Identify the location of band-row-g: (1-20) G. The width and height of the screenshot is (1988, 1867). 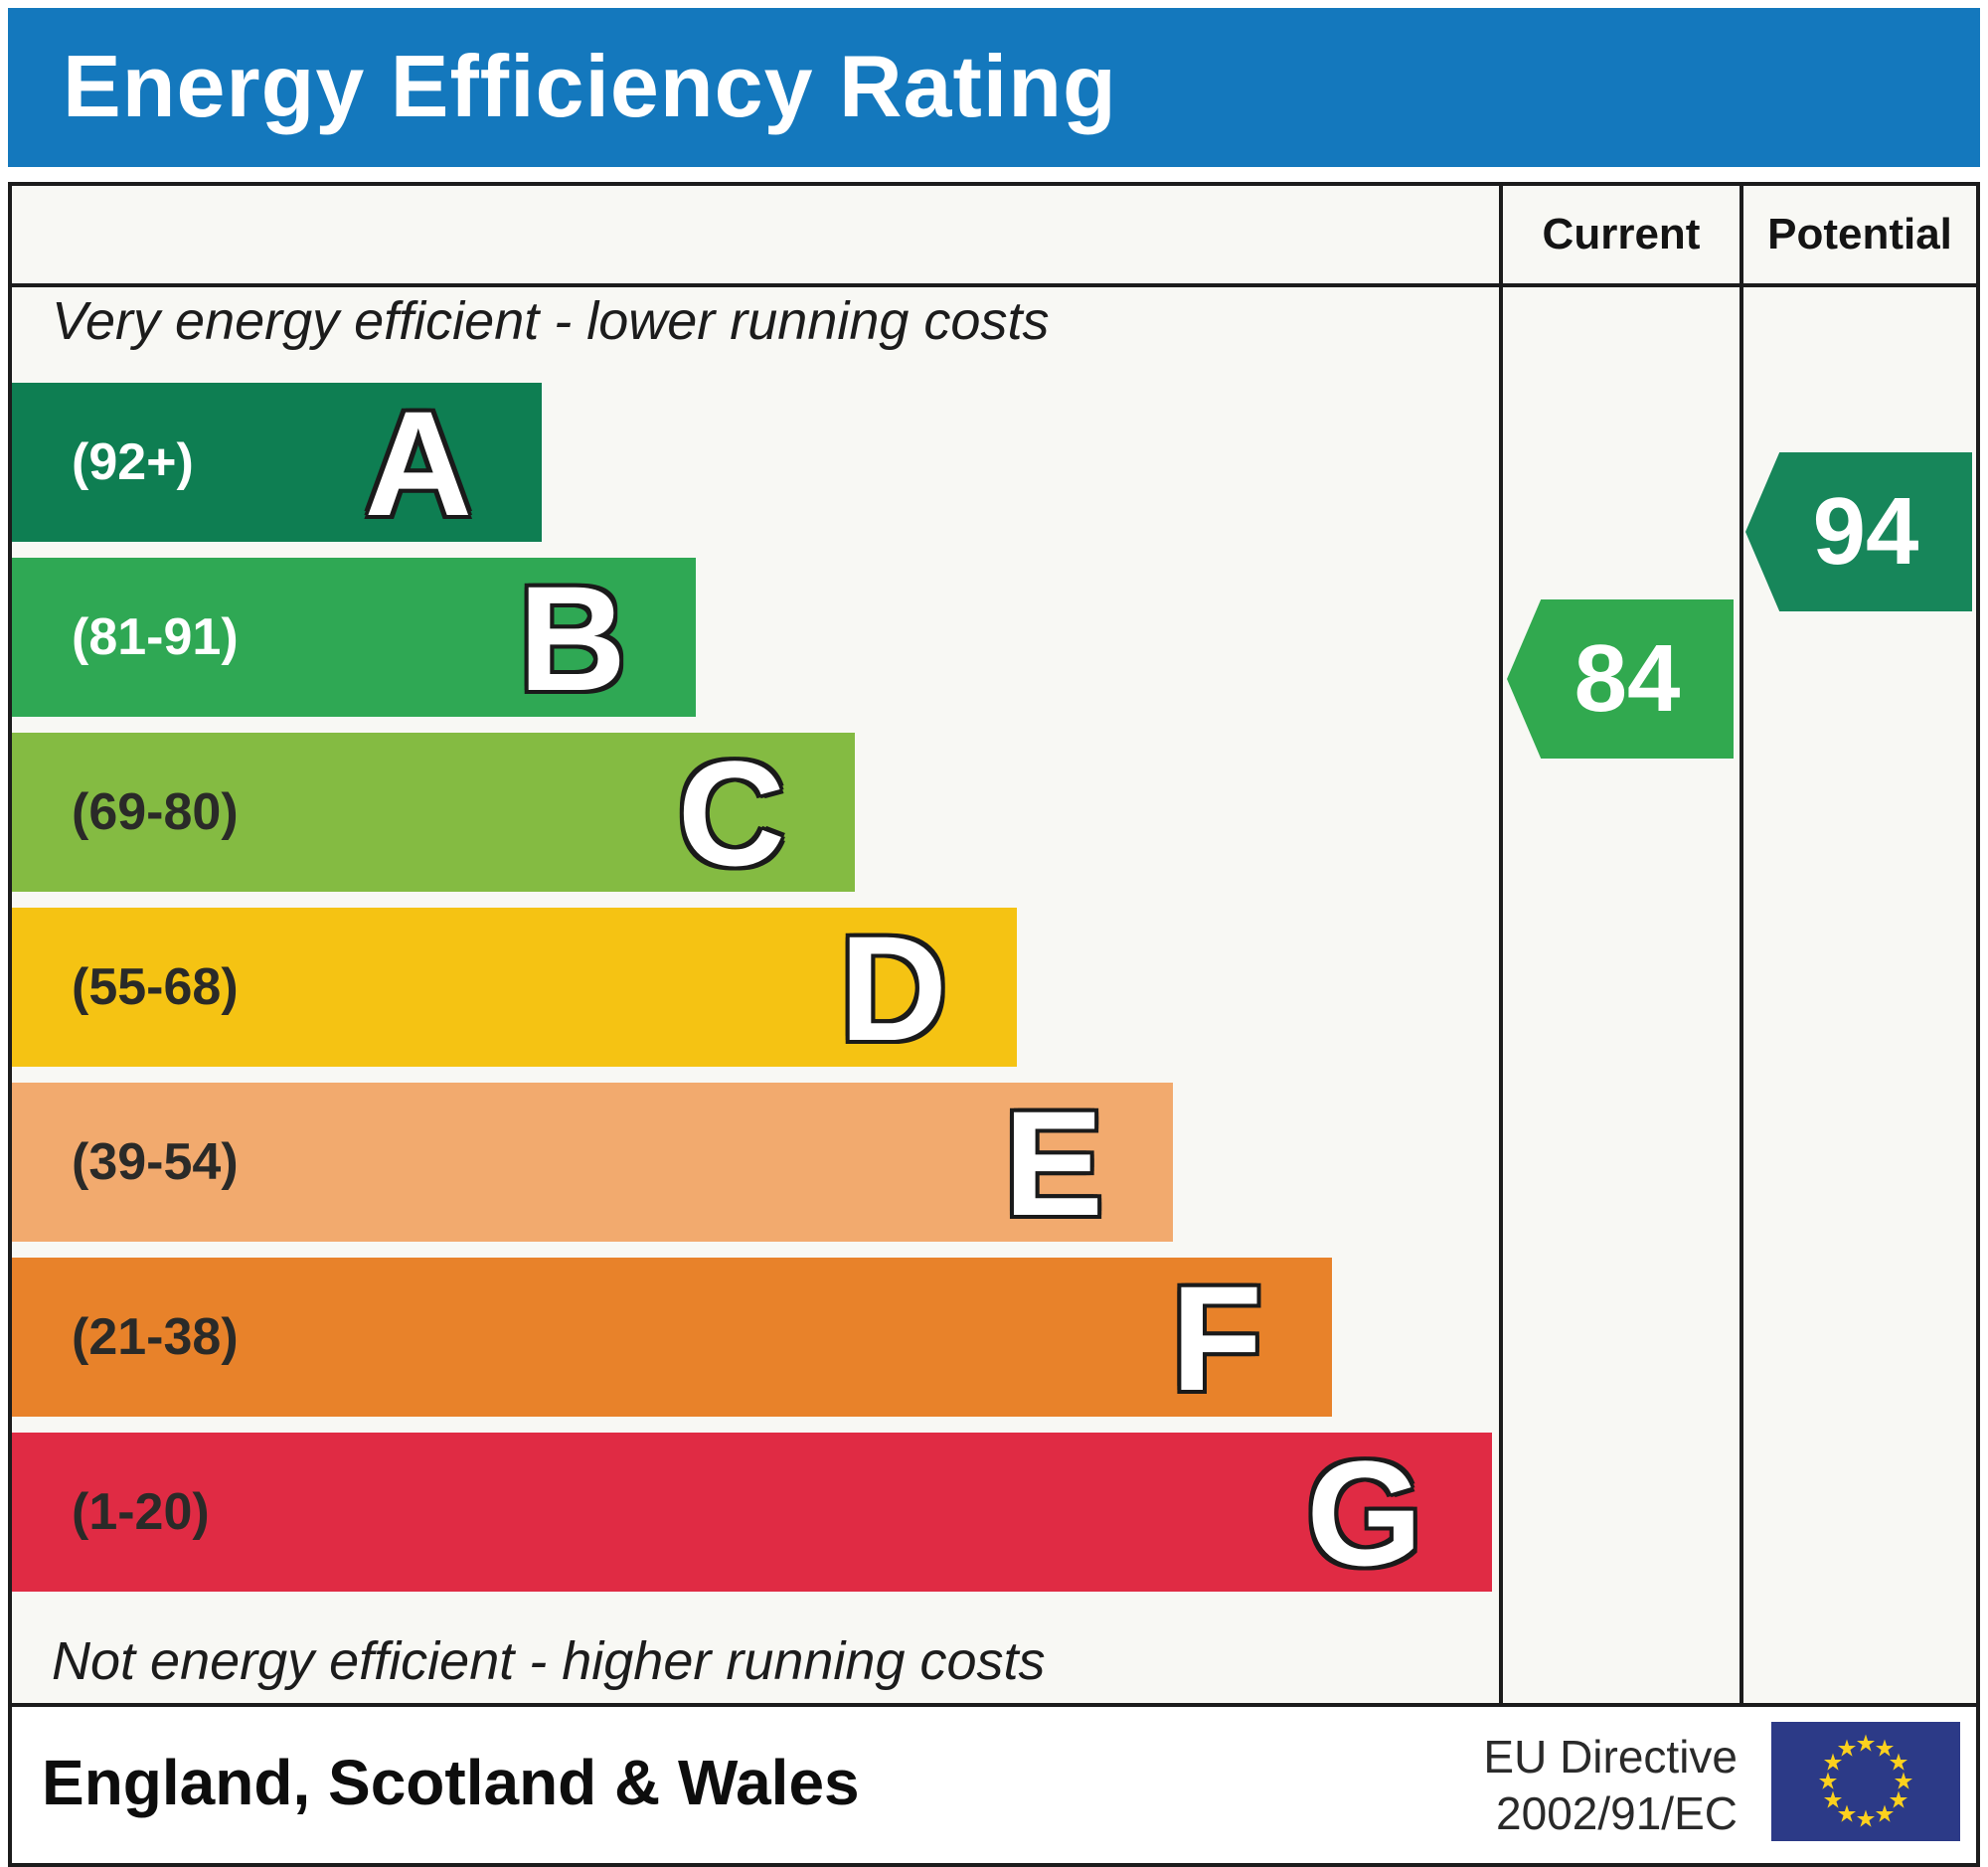
(752, 1513).